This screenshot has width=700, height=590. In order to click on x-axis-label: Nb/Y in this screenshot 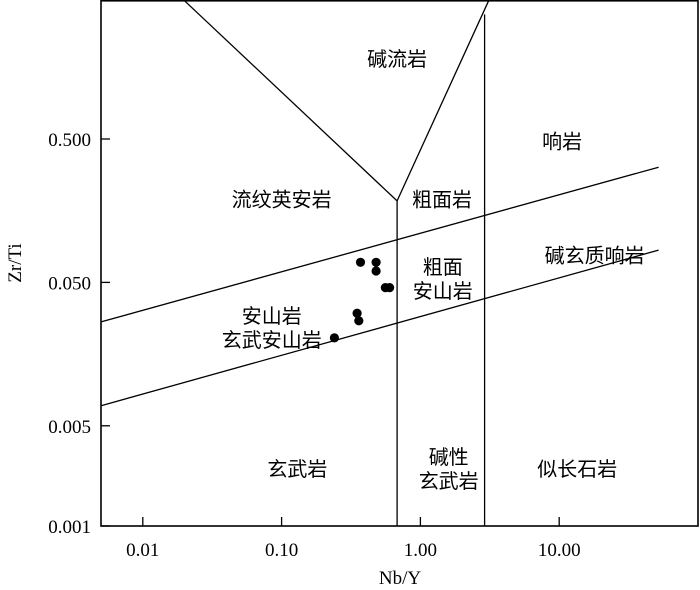, I will do `click(400, 578)`.